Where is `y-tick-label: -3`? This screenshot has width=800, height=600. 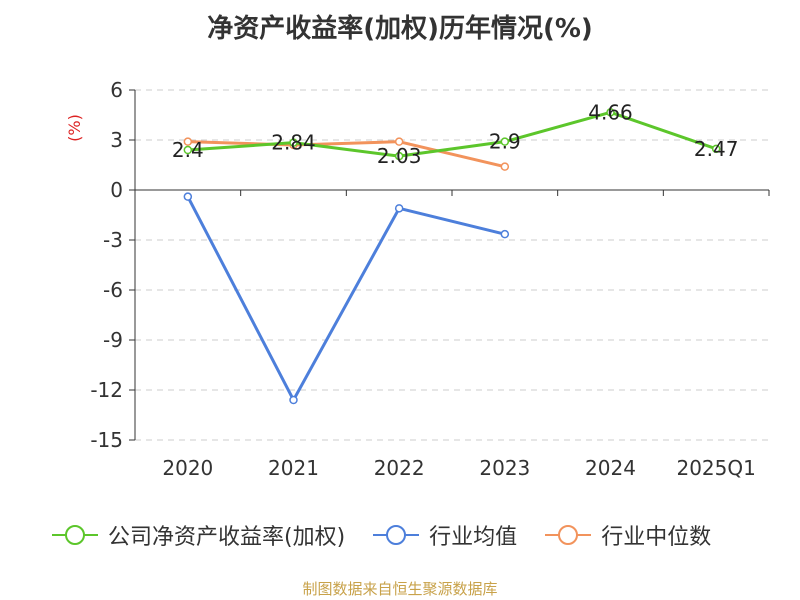
y-tick-label: -3 is located at coordinates (113, 240).